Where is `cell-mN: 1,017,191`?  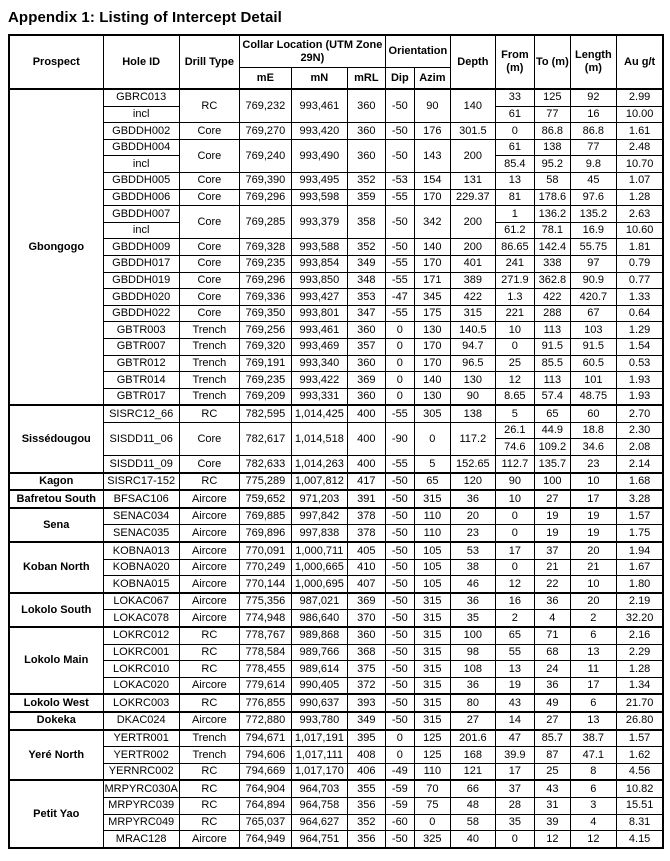
cell-mN: 1,017,191 is located at coordinates (319, 738).